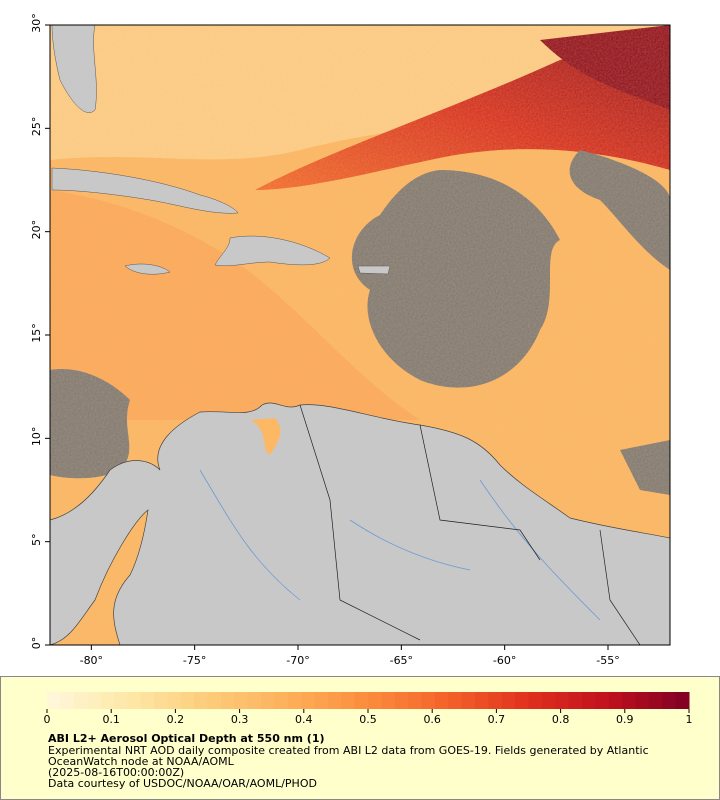 The image size is (720, 800). What do you see at coordinates (47, 719) in the screenshot?
I see `colorbar-tick-label: 0` at bounding box center [47, 719].